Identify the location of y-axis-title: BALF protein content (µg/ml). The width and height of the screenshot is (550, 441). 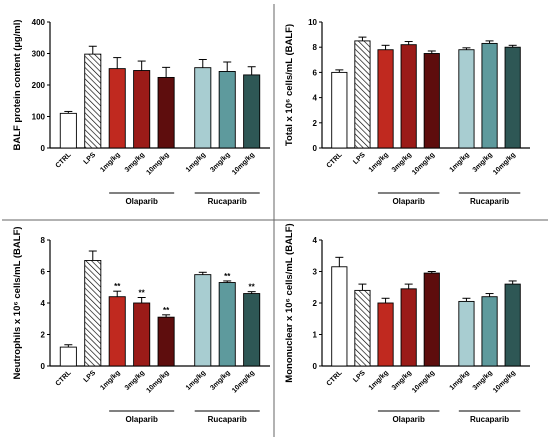
(17, 84).